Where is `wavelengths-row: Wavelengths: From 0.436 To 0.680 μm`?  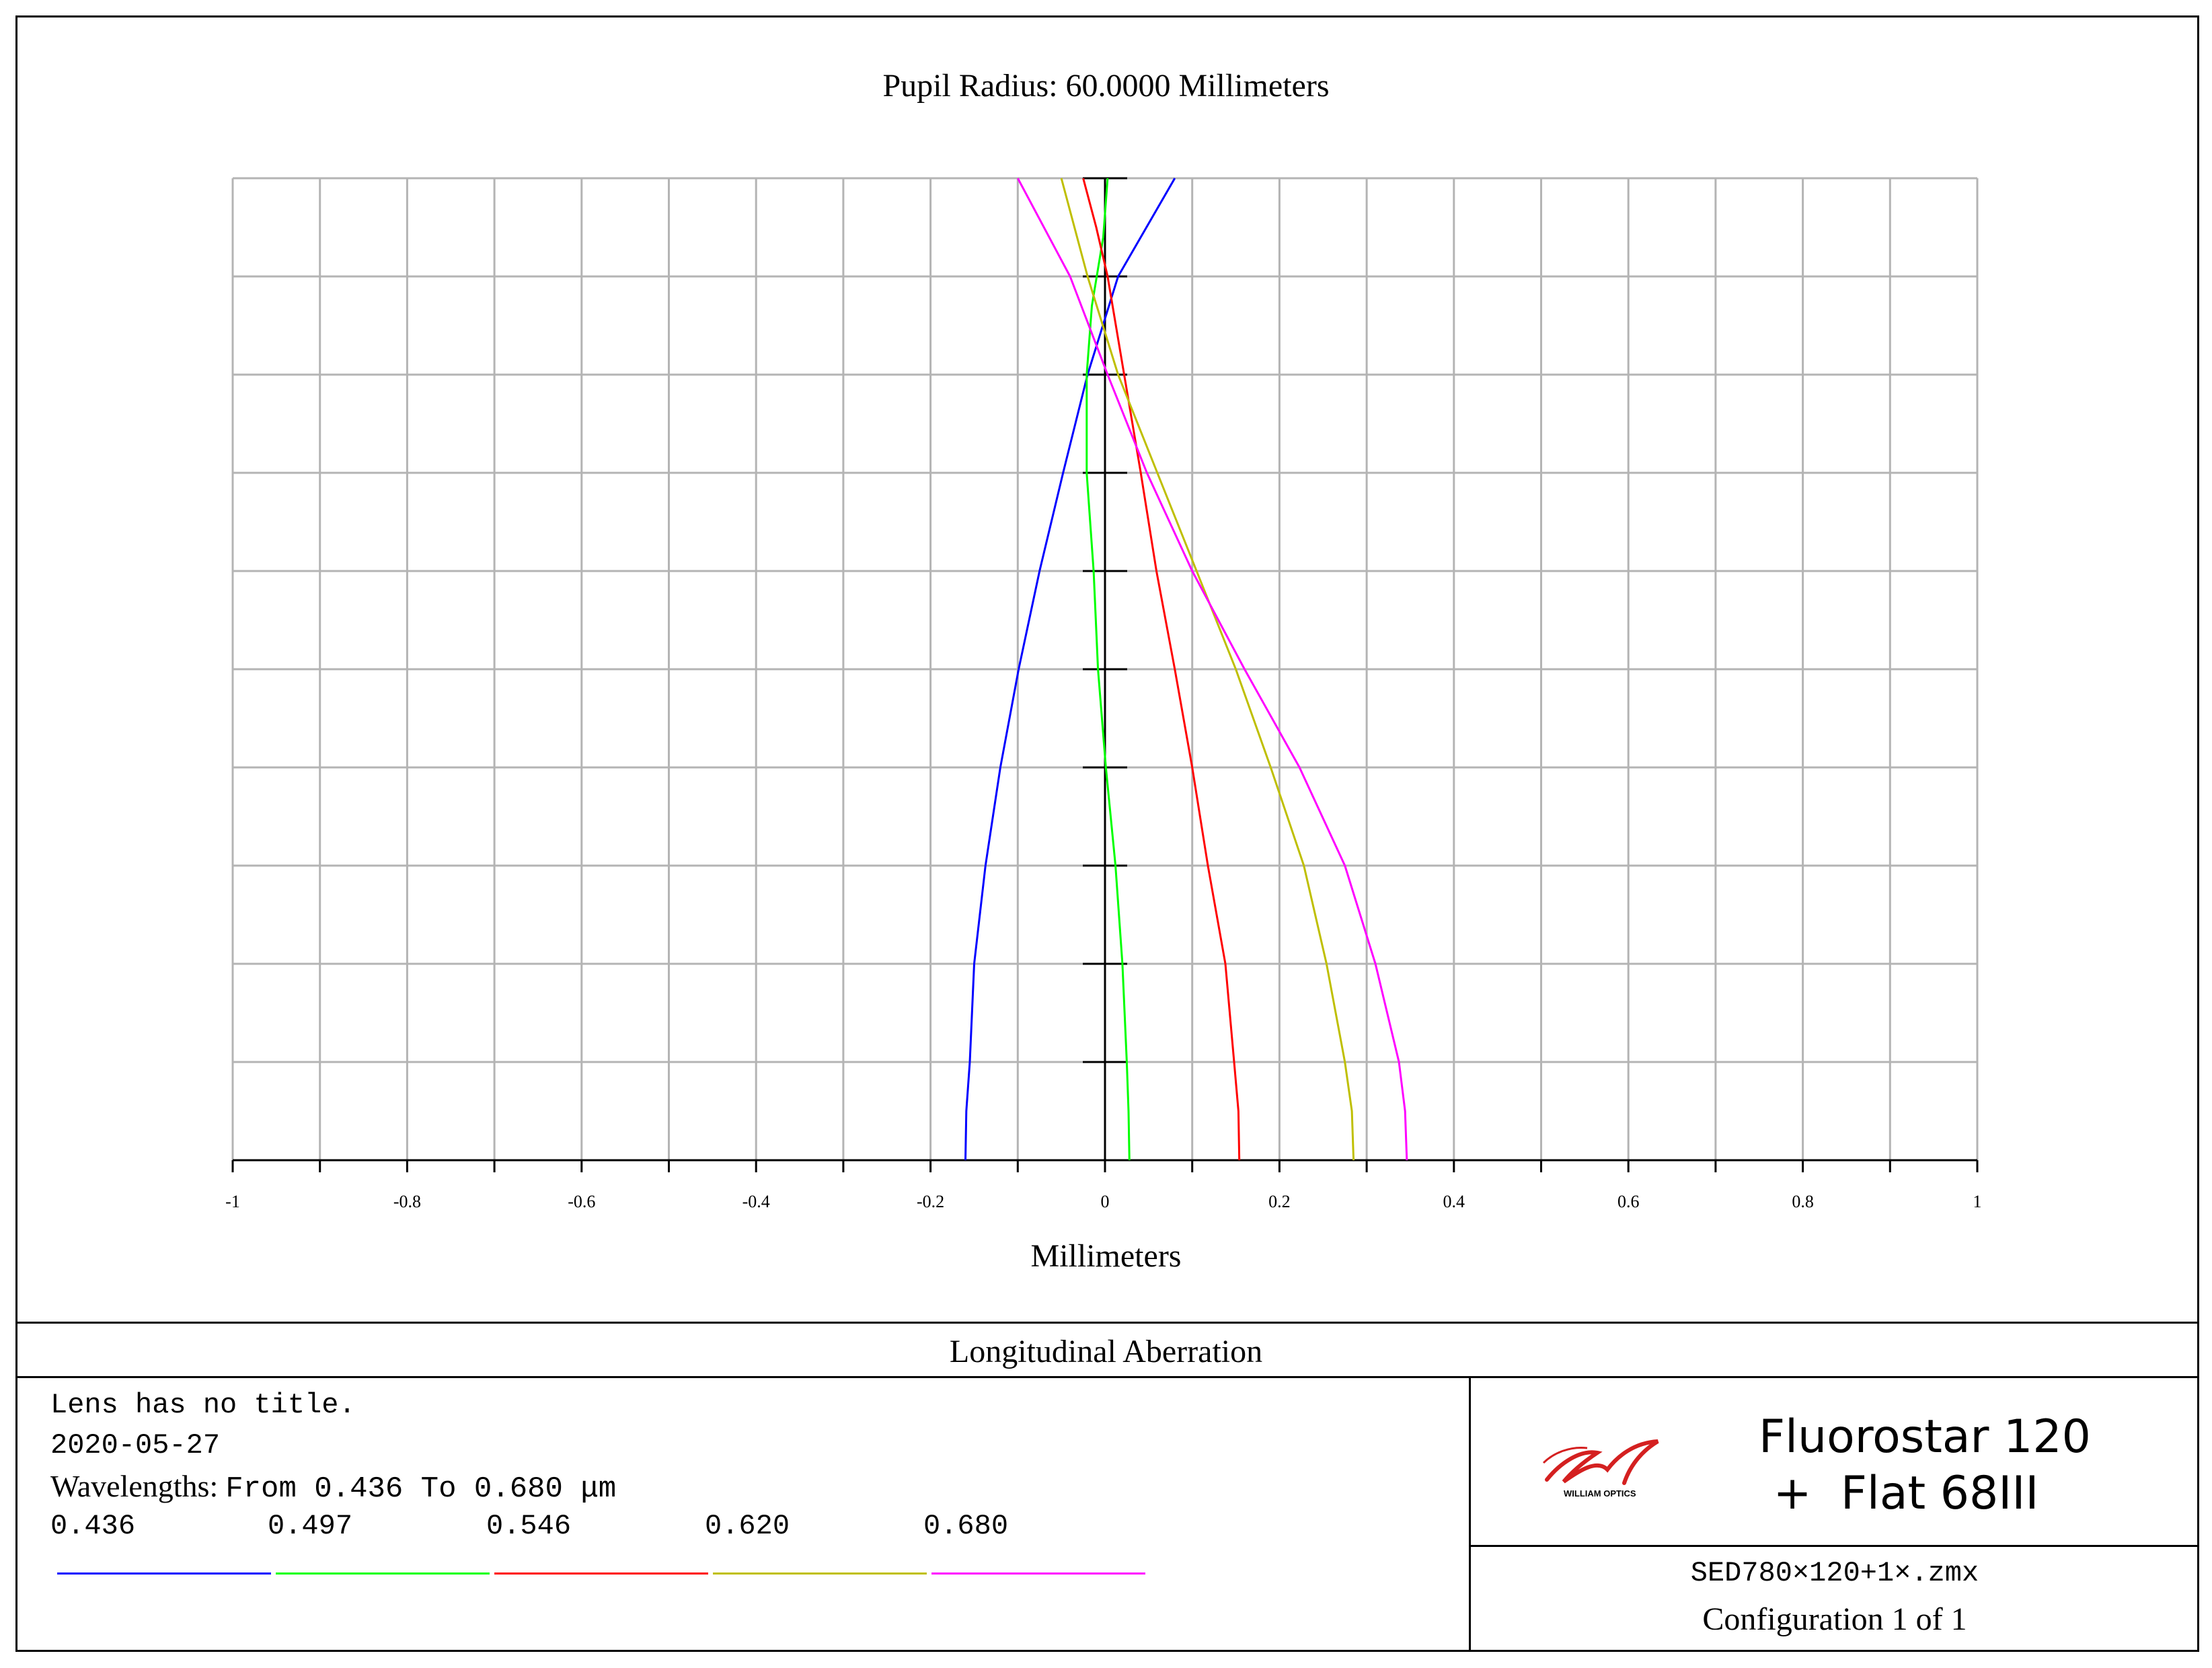
wavelengths-row: Wavelengths: From 0.436 To 0.680 μm is located at coordinates (333, 1487).